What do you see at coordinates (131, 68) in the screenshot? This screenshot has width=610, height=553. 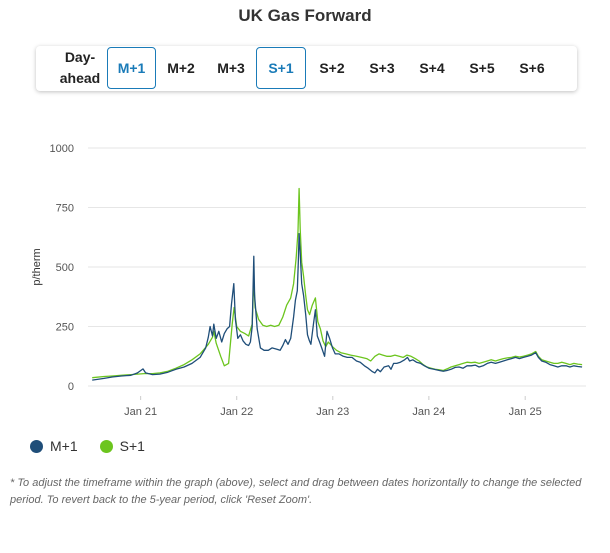 I see `tab-m1: M+1` at bounding box center [131, 68].